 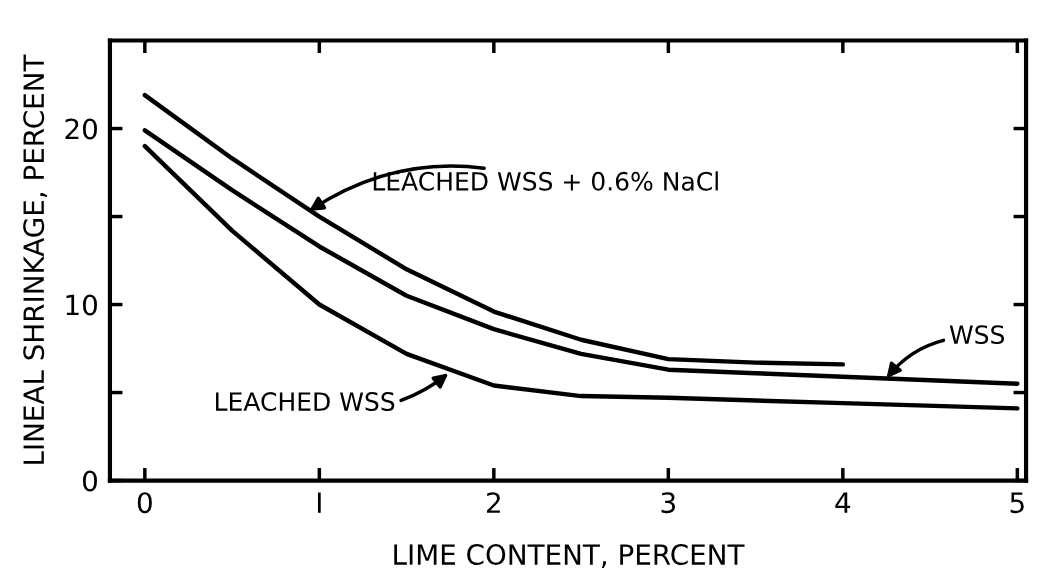 What do you see at coordinates (35, 259) in the screenshot?
I see `y-axis-title: LINEAL SHRINKAGE, PERCENT` at bounding box center [35, 259].